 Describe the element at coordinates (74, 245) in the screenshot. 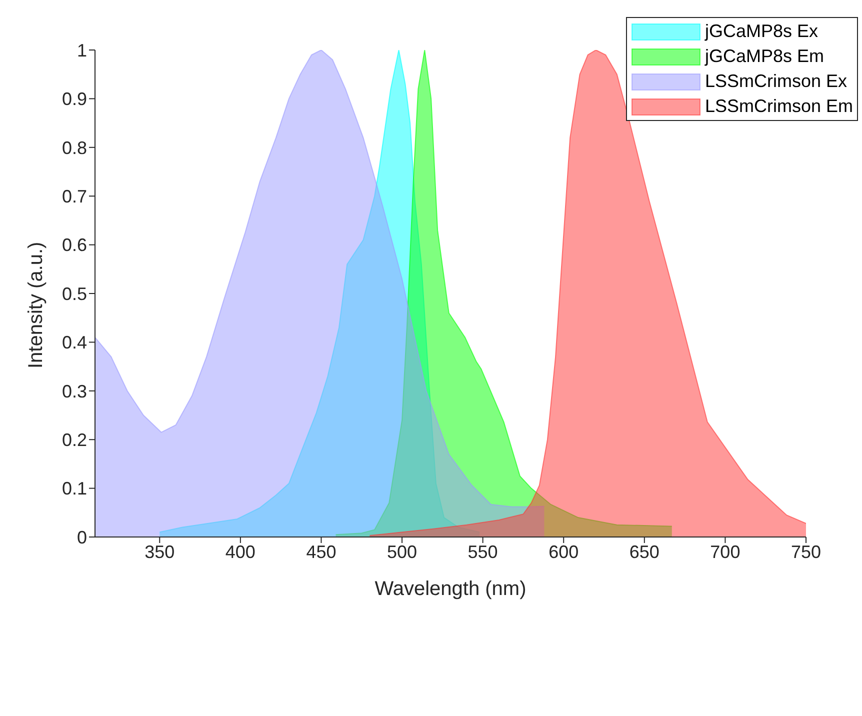

I see `y-tick-label: 0.6` at that location.